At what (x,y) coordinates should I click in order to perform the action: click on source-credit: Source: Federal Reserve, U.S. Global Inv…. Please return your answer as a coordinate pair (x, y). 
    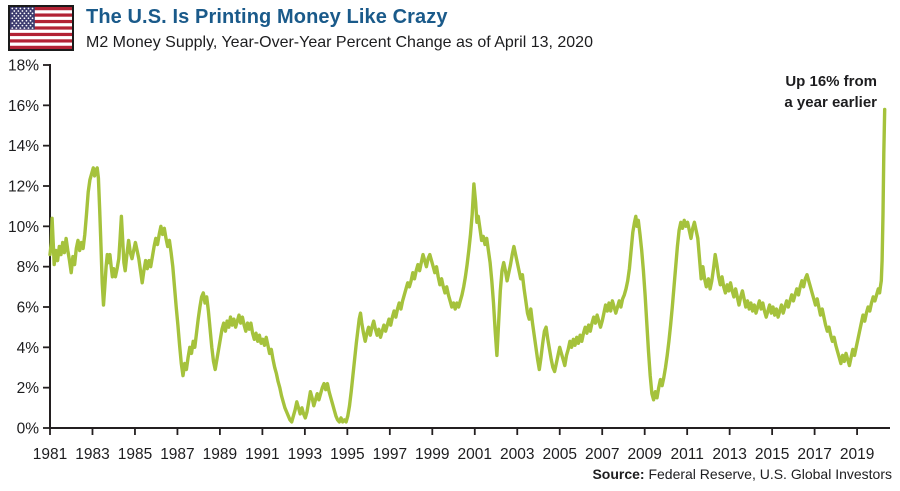
    Looking at the image, I should click on (742, 474).